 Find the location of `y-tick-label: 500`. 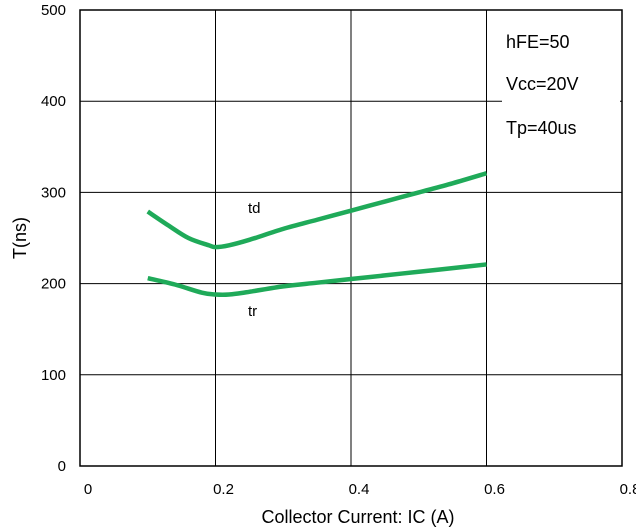

y-tick-label: 500 is located at coordinates (53, 10).